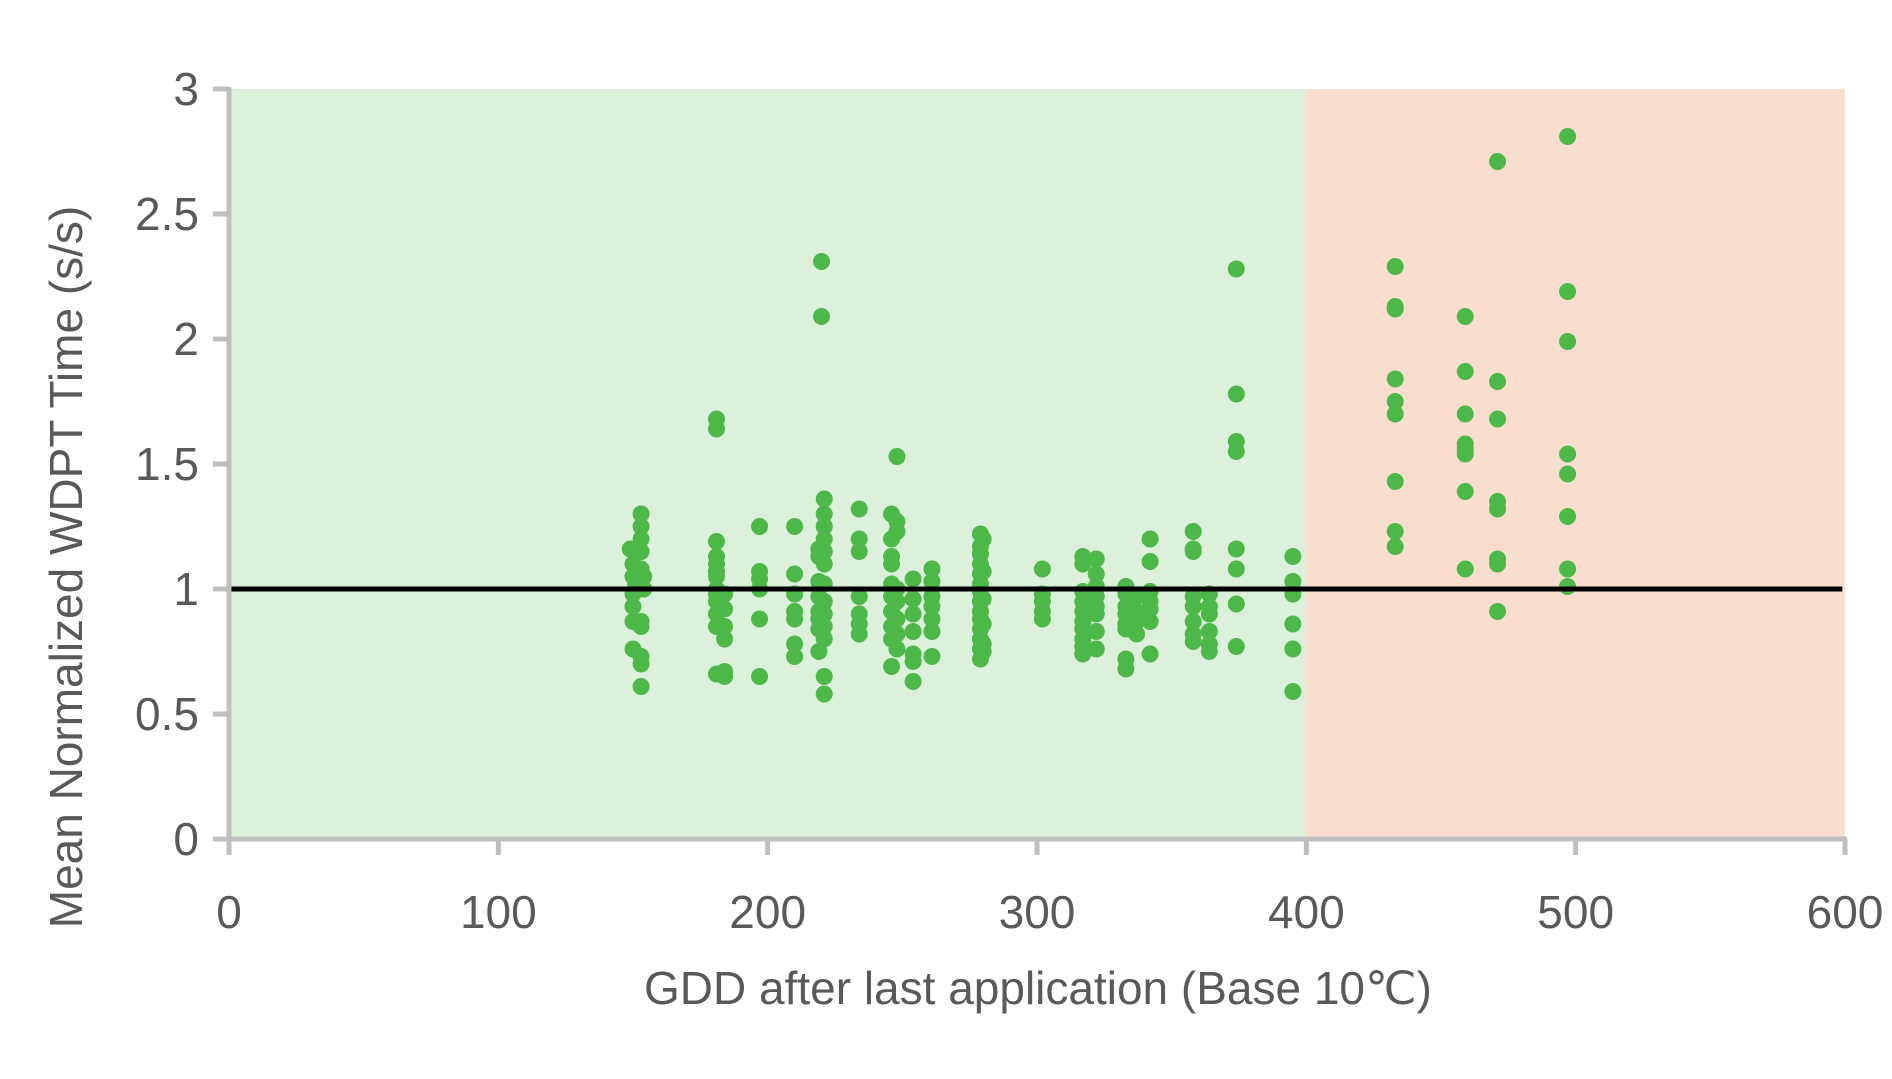 The image size is (1892, 1079). What do you see at coordinates (229, 912) in the screenshot?
I see `x-tick-label: 0` at bounding box center [229, 912].